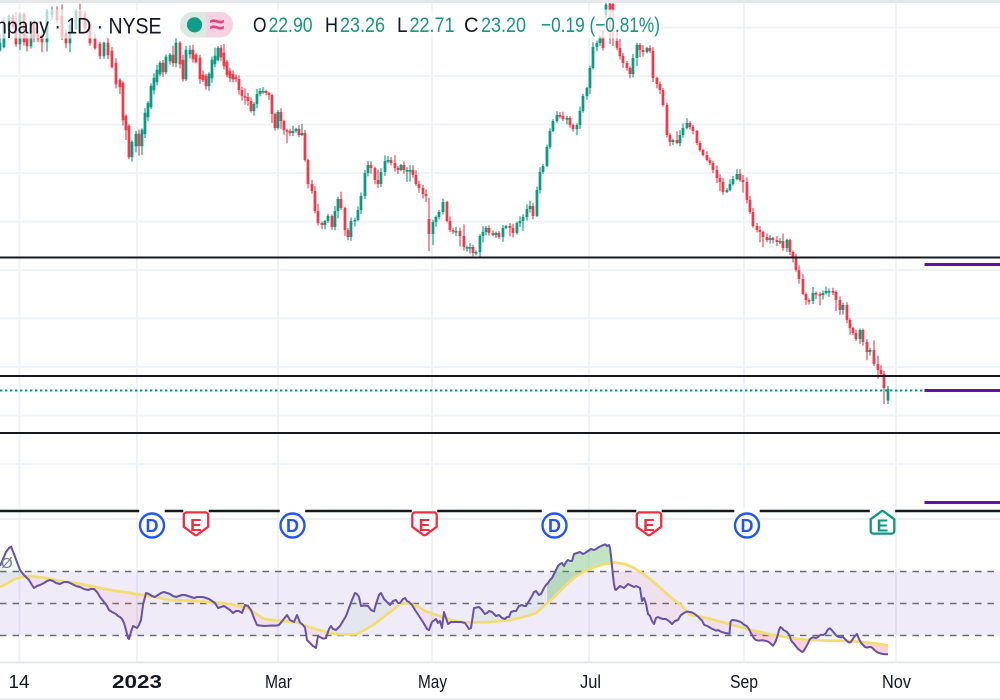  Describe the element at coordinates (432, 682) in the screenshot. I see `svg-text: May` at that location.